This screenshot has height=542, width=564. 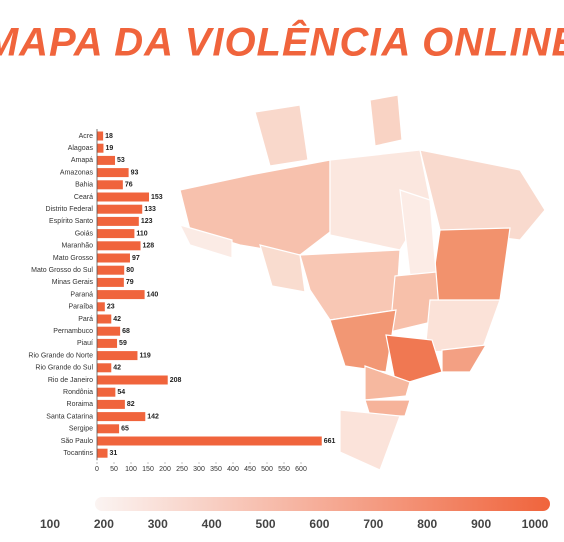 What do you see at coordinates (84, 233) in the screenshot?
I see `category-label: Goiás` at bounding box center [84, 233].